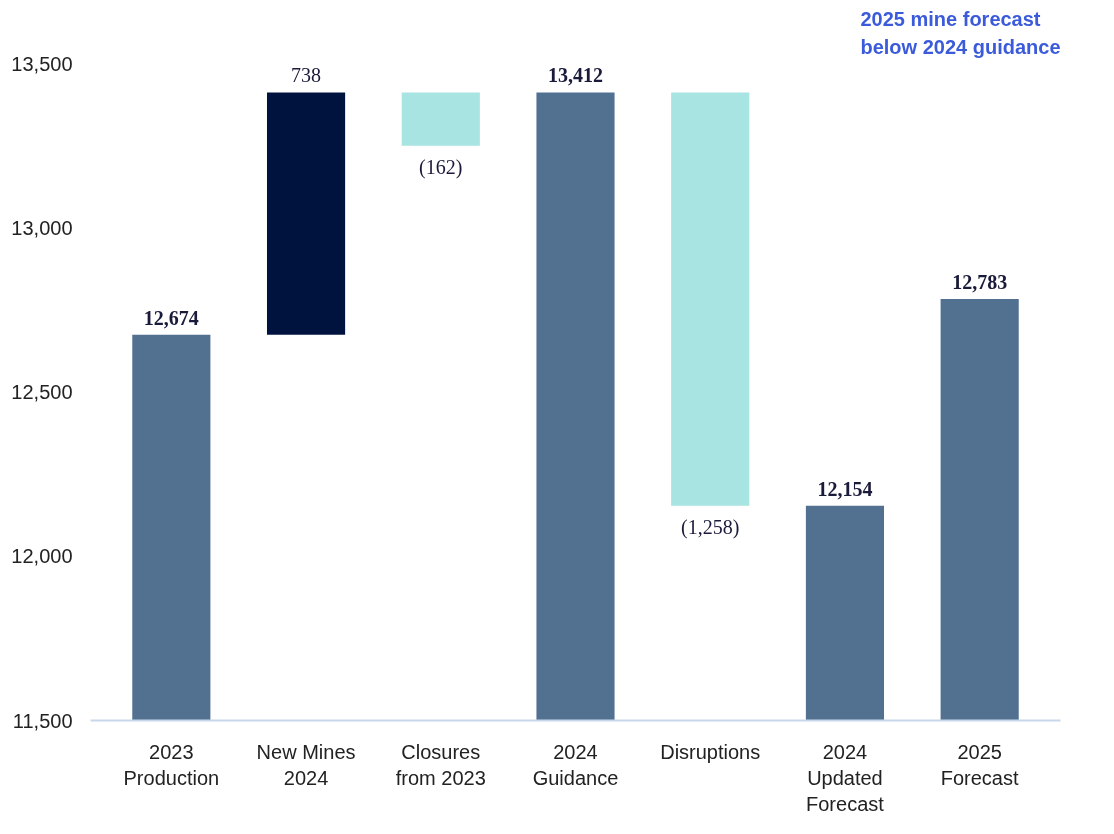 The width and height of the screenshot is (1114, 834). I want to click on data-label: (1,258), so click(710, 527).